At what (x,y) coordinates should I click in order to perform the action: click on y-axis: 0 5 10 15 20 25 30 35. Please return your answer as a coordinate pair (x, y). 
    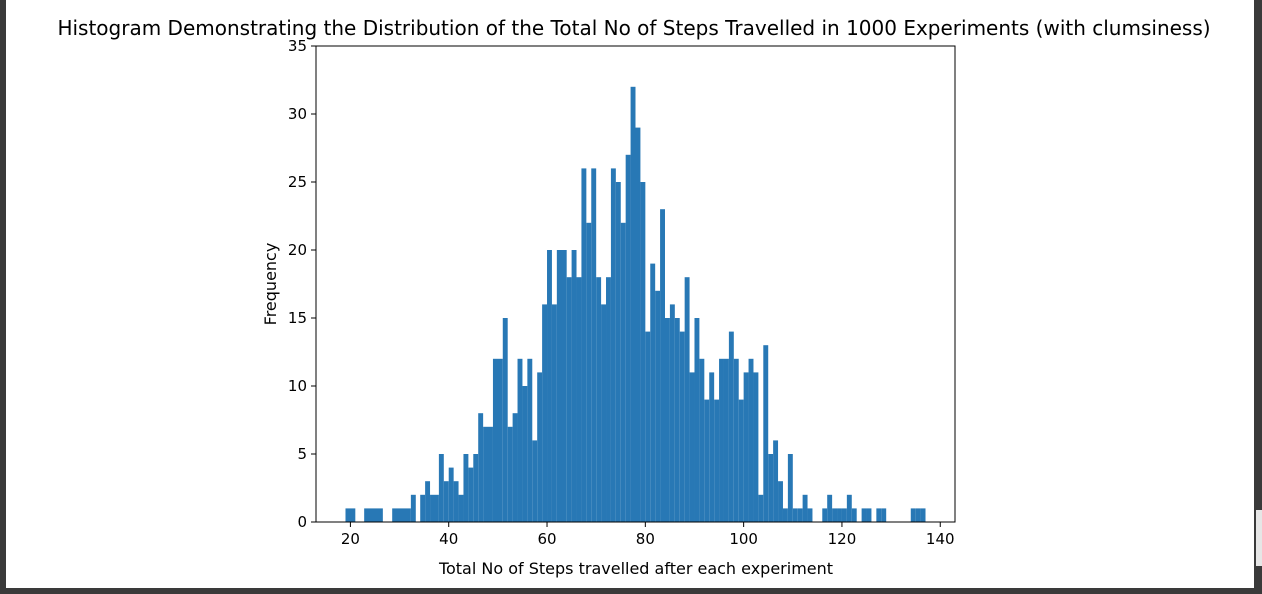
    Looking at the image, I should click on (302, 284).